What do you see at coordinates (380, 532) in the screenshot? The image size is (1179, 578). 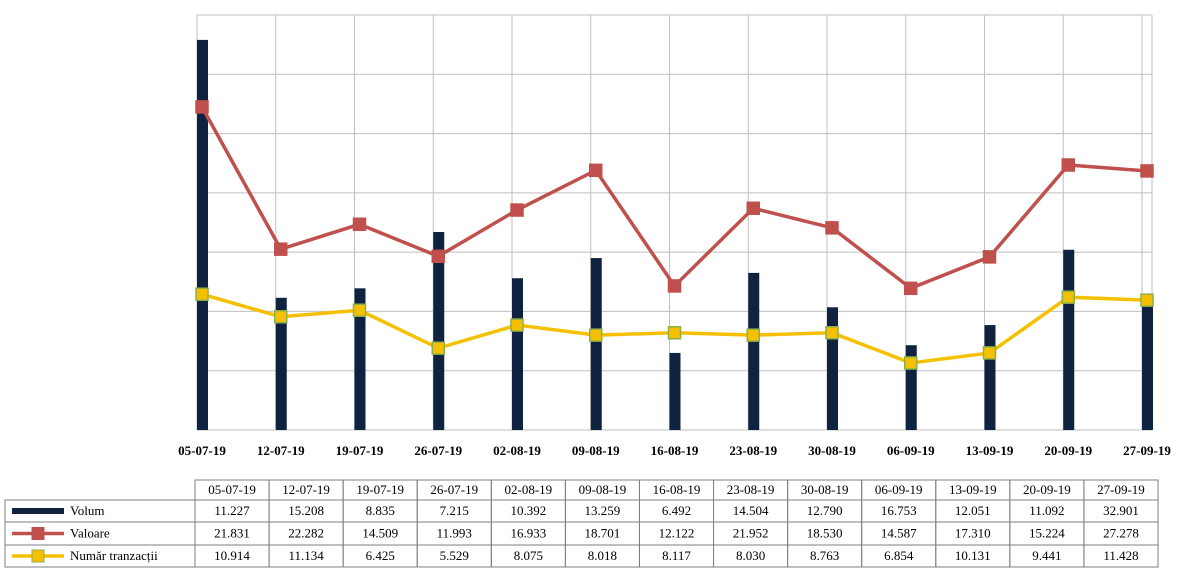 I see `table-value: 14.509` at bounding box center [380, 532].